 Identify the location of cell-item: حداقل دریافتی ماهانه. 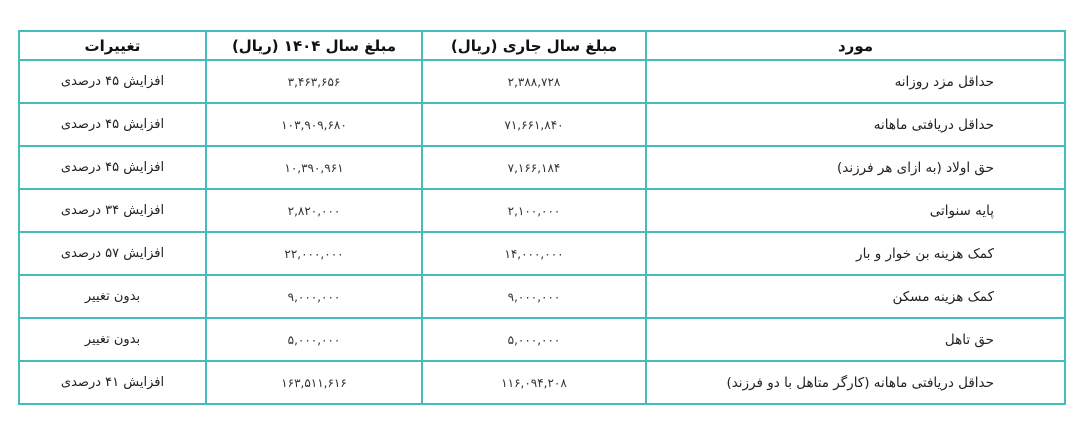
(855, 124).